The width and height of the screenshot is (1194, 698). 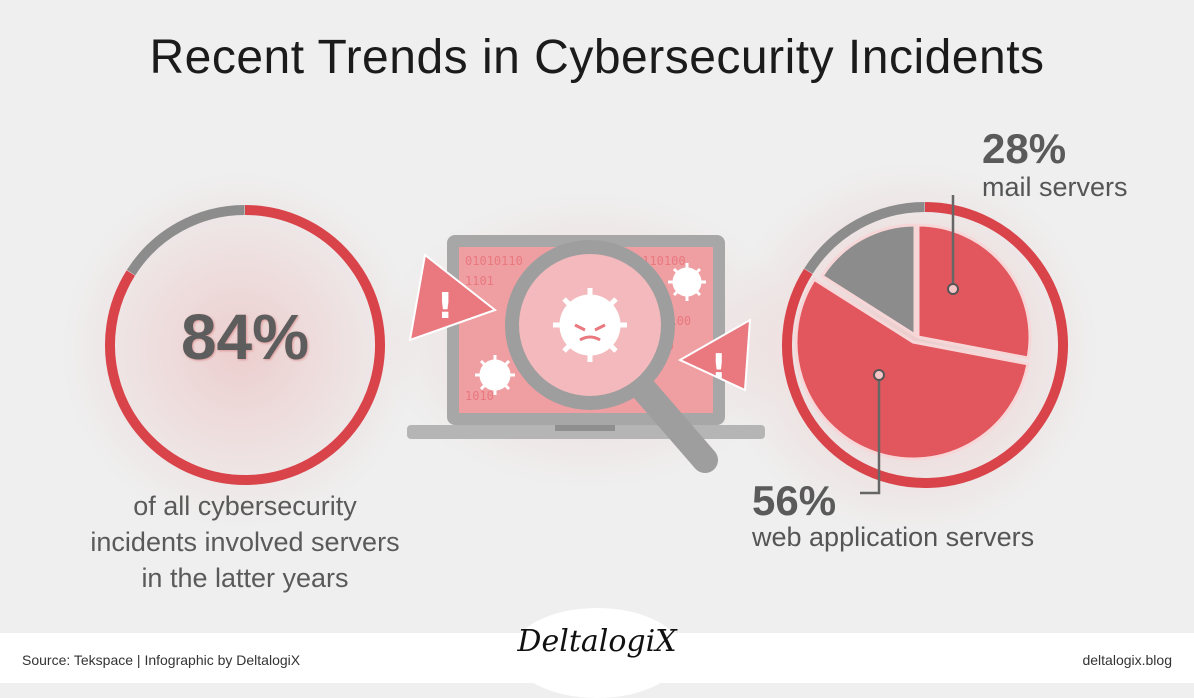 I want to click on outer-arc-other, so click(x=864, y=238).